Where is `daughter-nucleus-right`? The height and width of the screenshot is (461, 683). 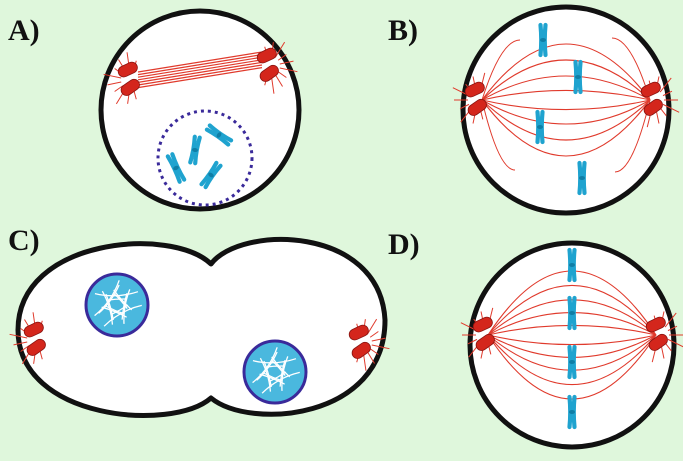 daughter-nucleus-right is located at coordinates (275, 372).